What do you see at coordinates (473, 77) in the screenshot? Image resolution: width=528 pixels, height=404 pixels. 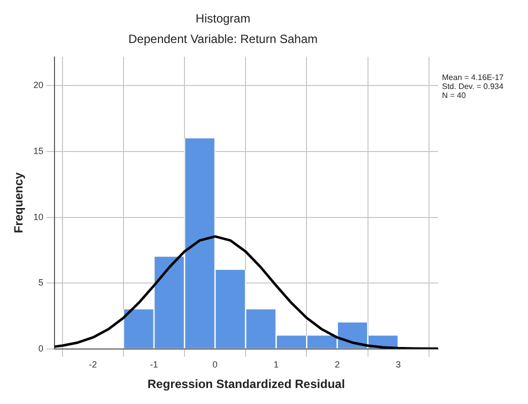 I see `text: Mean = 4.16E-17` at bounding box center [473, 77].